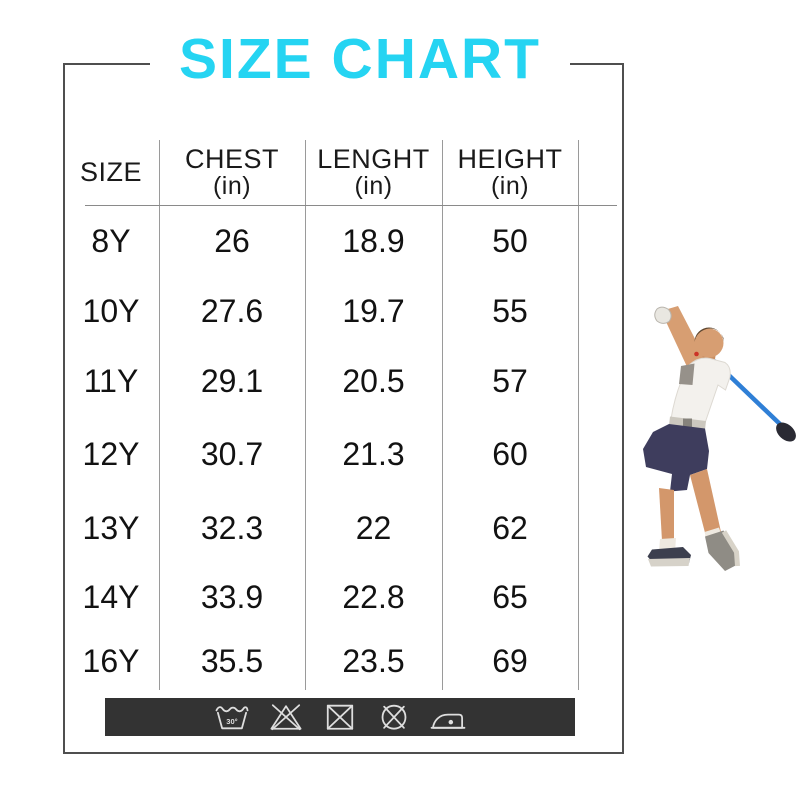 This screenshot has width=800, height=800. I want to click on lenght-cell: 20.5, so click(373, 380).